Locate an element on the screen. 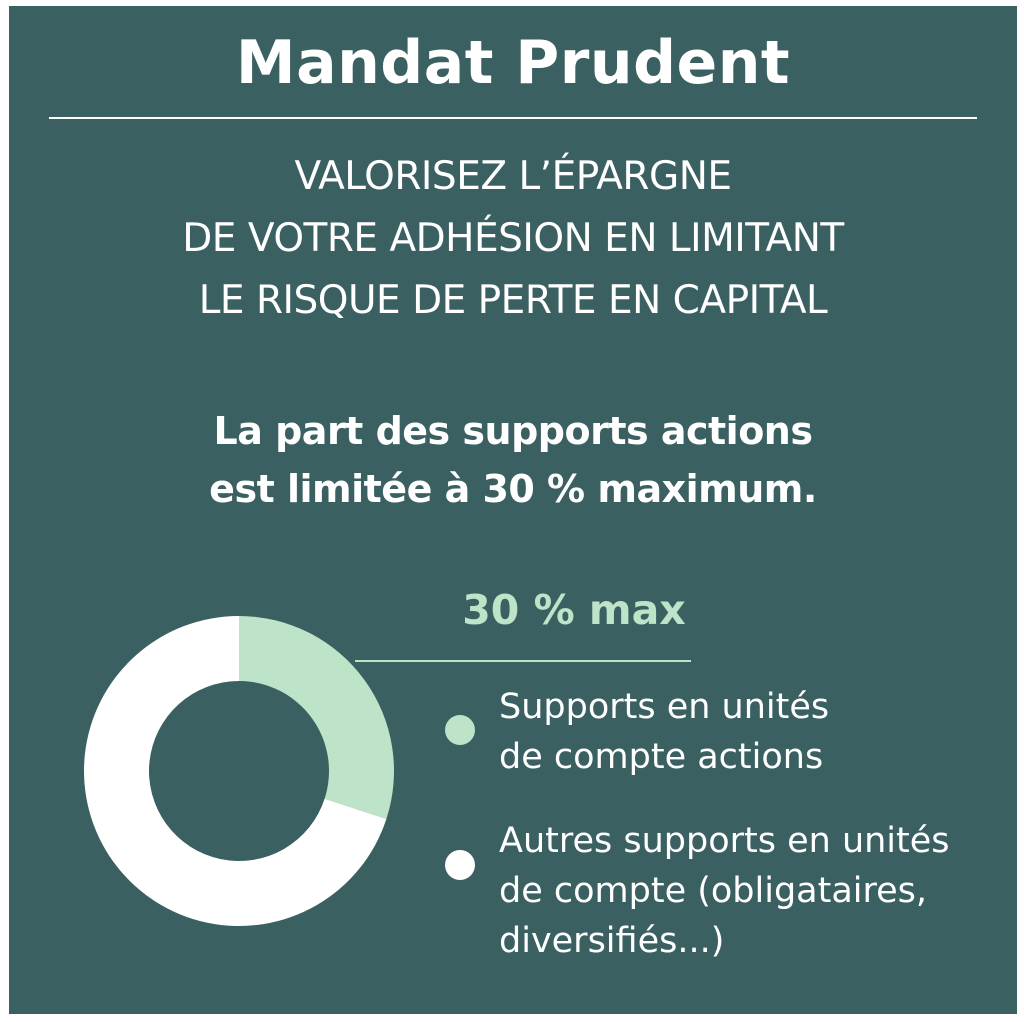 The width and height of the screenshot is (1024, 1022). donut-slice-equity is located at coordinates (316, 717).